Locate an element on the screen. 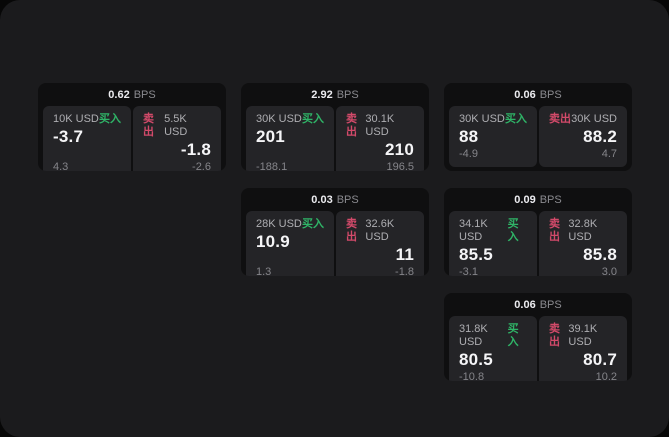 This screenshot has height=437, width=669. buy-panel: 34.1K USD 买入 85.5 -3.1 is located at coordinates (493, 243).